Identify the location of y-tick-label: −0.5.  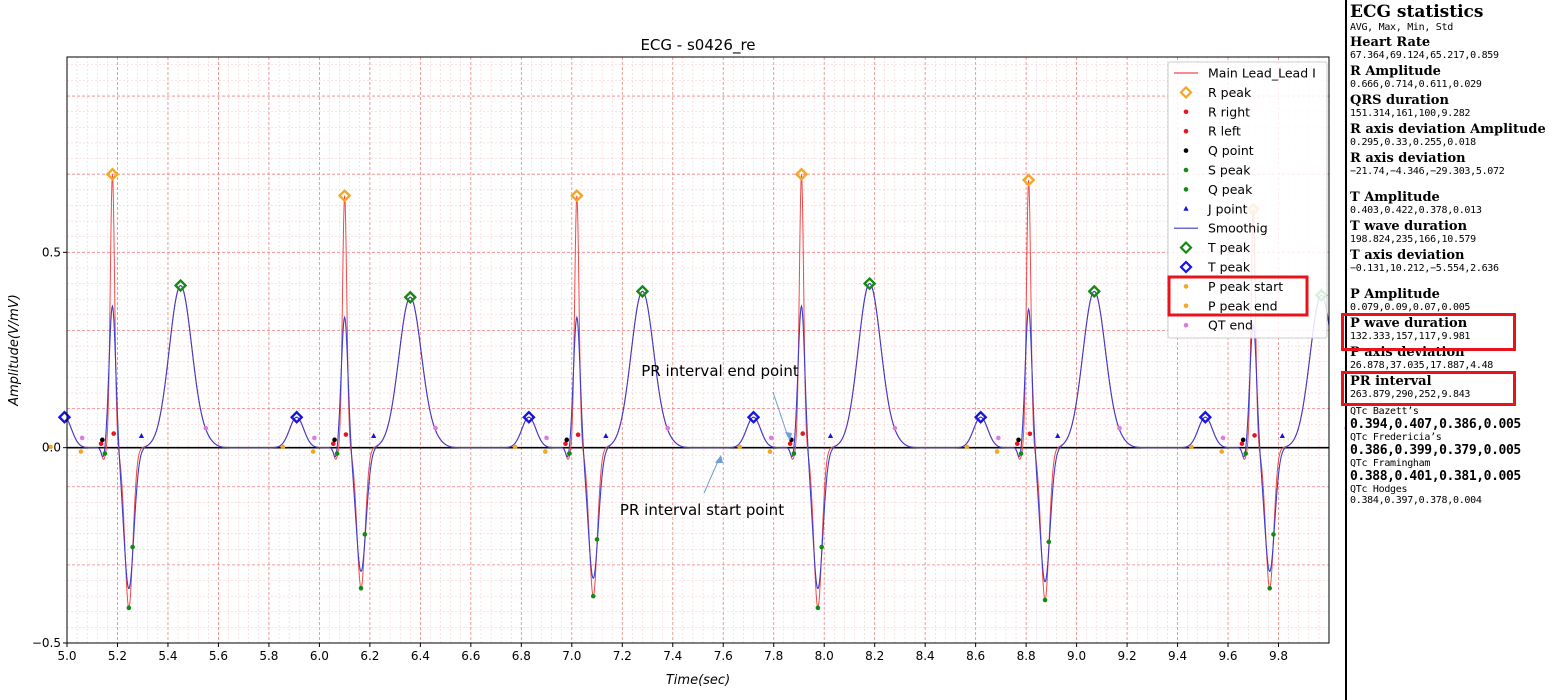
(46, 643).